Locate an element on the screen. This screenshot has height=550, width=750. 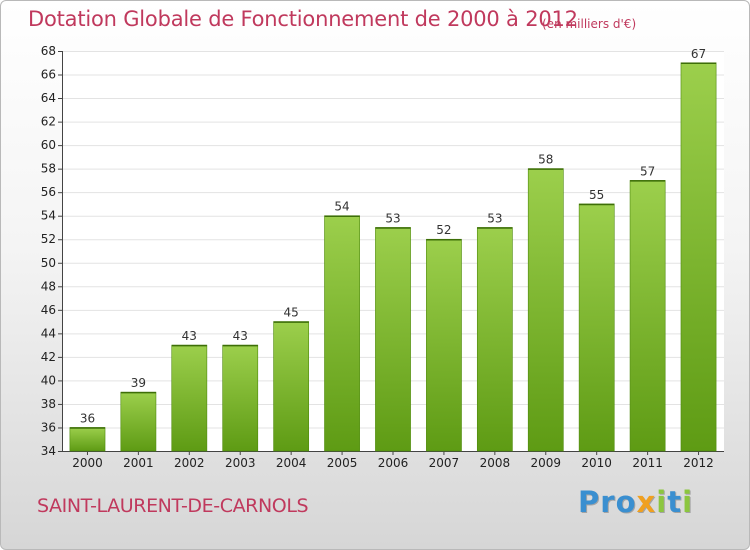
y-tick-label: 64 is located at coordinates (48, 98).